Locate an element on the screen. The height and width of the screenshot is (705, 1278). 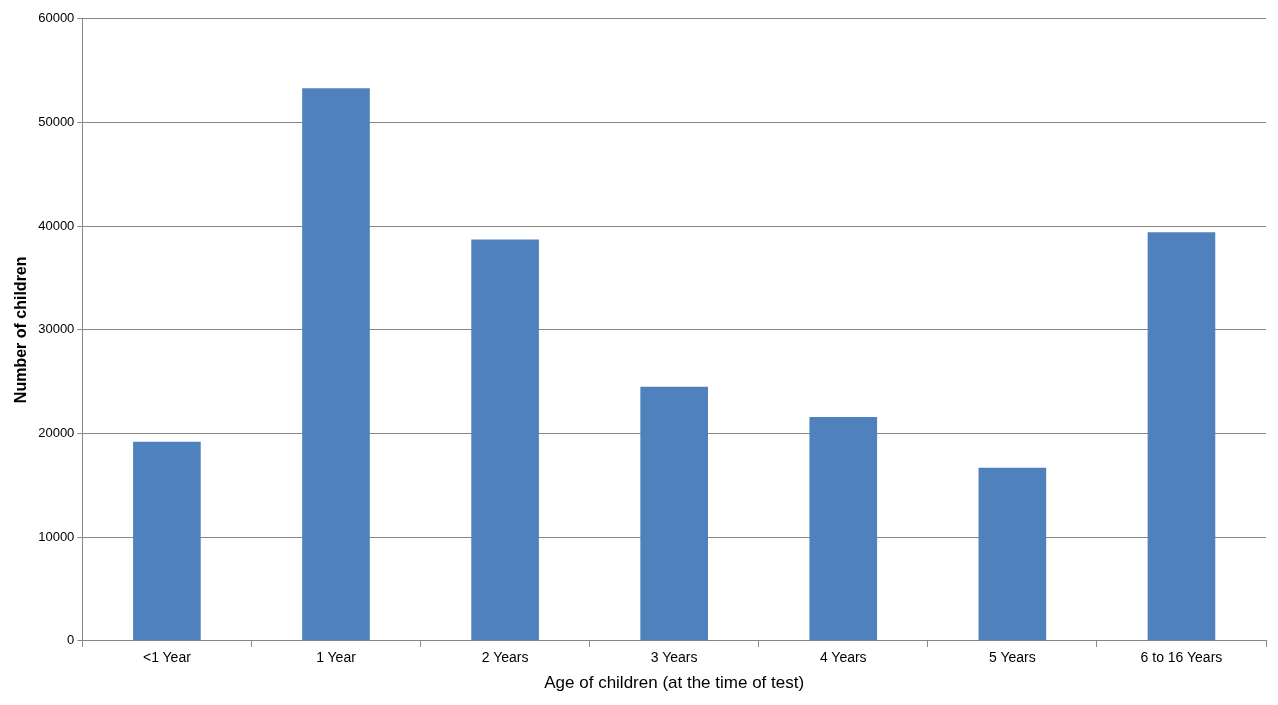
y-axis-title: Number of children is located at coordinates (21, 330).